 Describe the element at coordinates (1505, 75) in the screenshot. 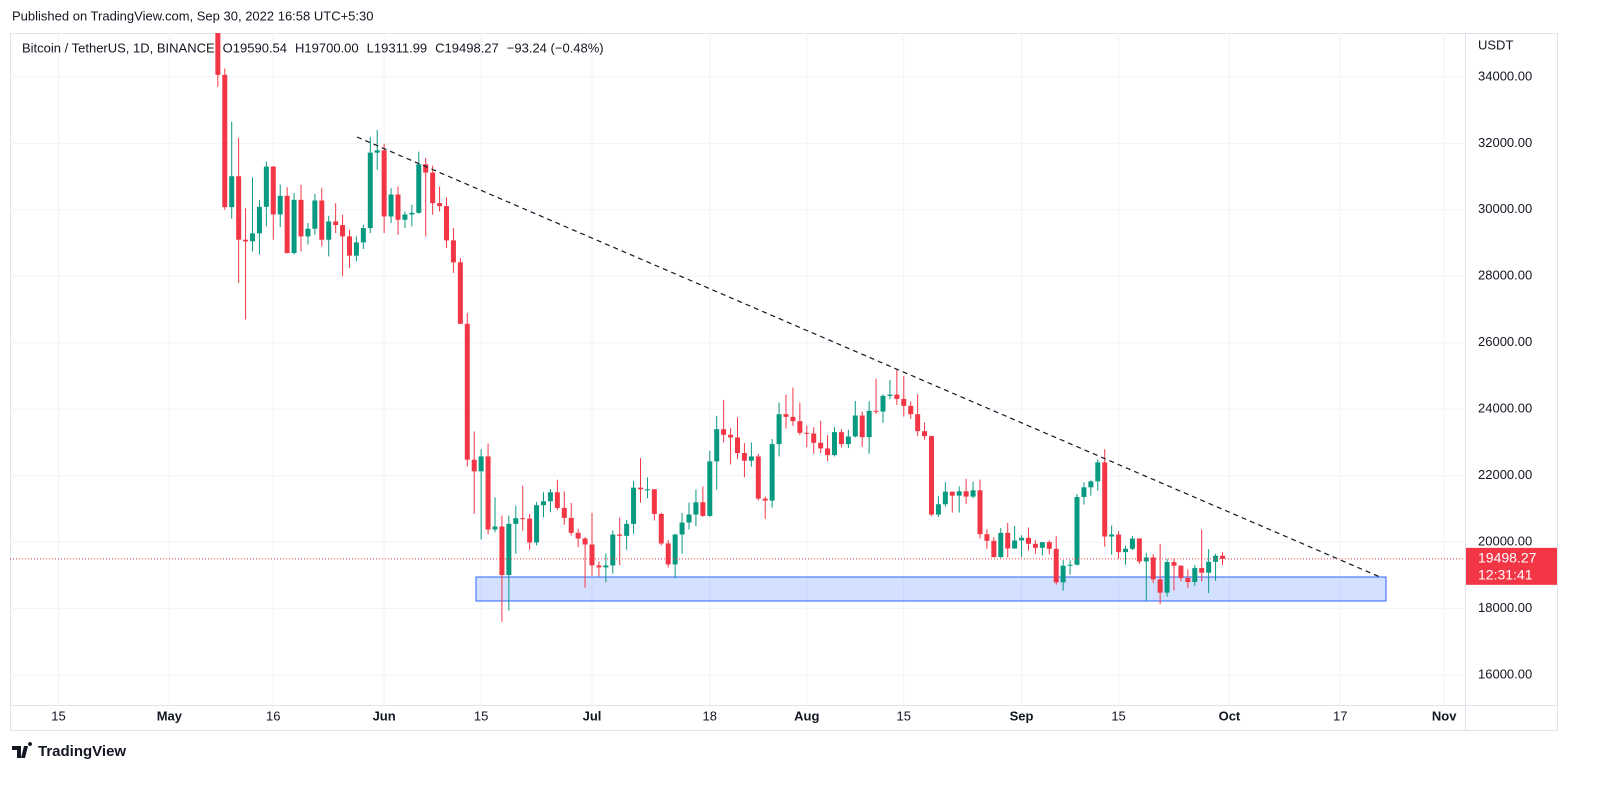

I see `y-tick-label: 34000.00` at that location.